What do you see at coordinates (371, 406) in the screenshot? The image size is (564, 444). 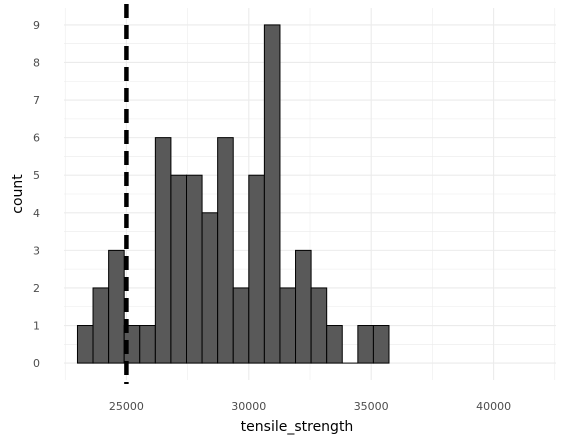 I see `x-tick-label: 35000` at bounding box center [371, 406].